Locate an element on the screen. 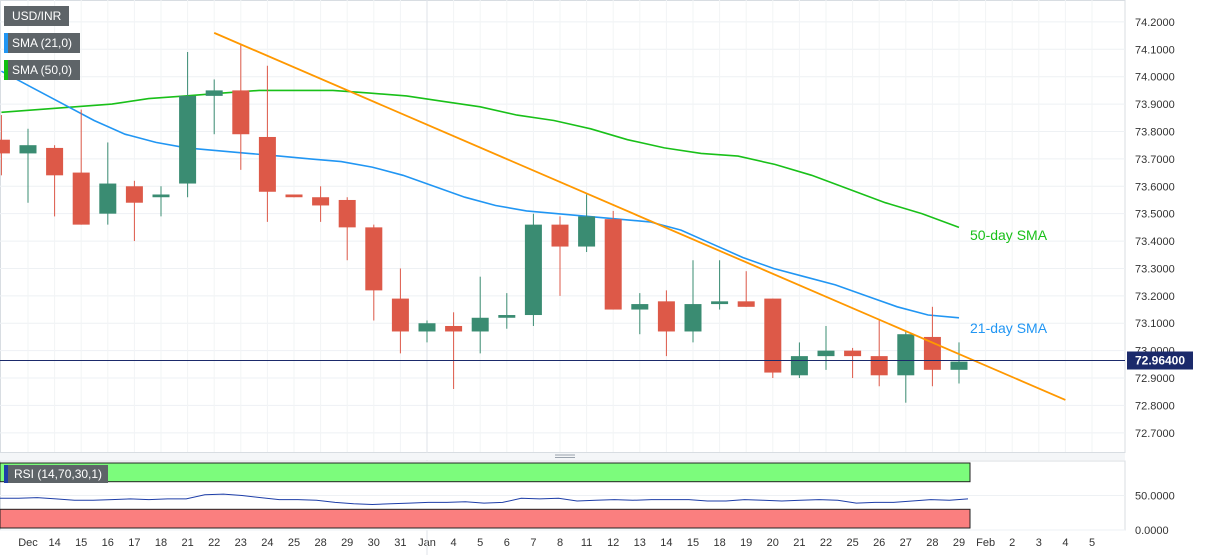  current-price-value: 72.96400 is located at coordinates (1160, 361).